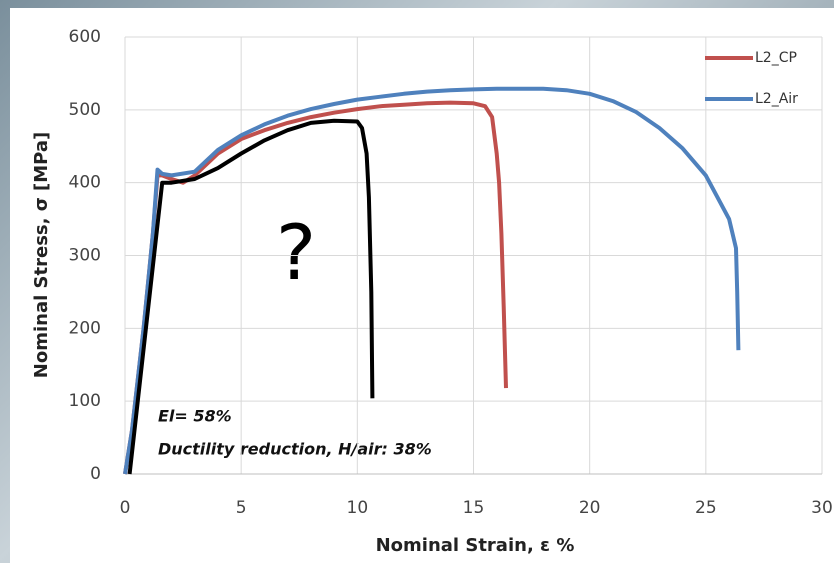 This screenshot has height=563, width=834. Describe the element at coordinates (85, 328) in the screenshot. I see `y-tick-label: 200` at that location.